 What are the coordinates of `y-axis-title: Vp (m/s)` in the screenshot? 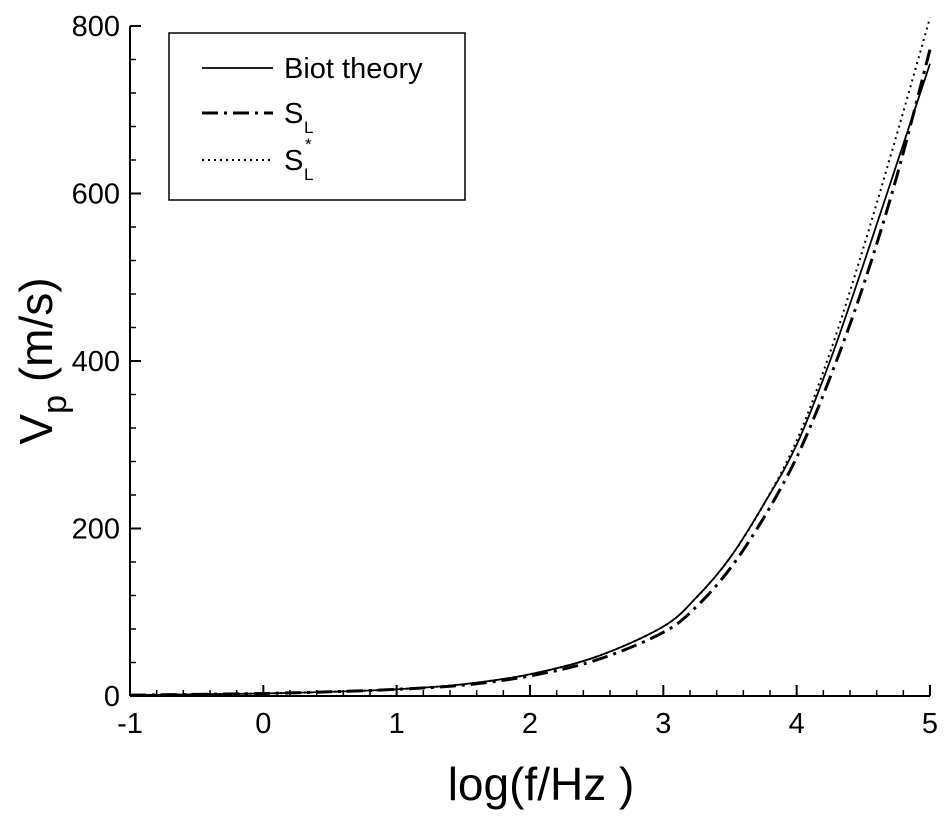 It's located at (42, 360).